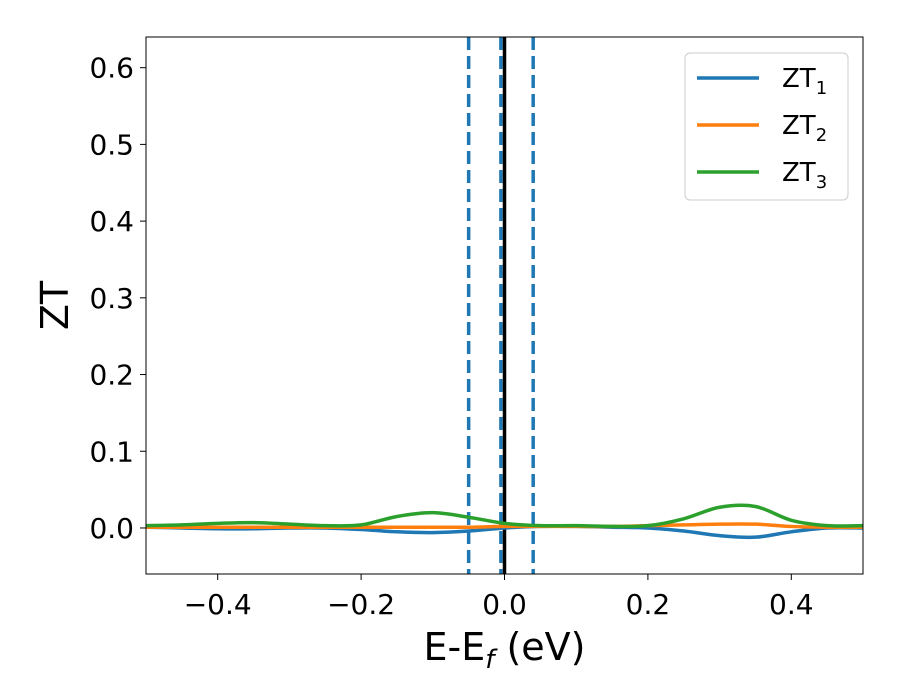 The image size is (900, 700). What do you see at coordinates (55, 305) in the screenshot?
I see `y-axis-label: ZT` at bounding box center [55, 305].